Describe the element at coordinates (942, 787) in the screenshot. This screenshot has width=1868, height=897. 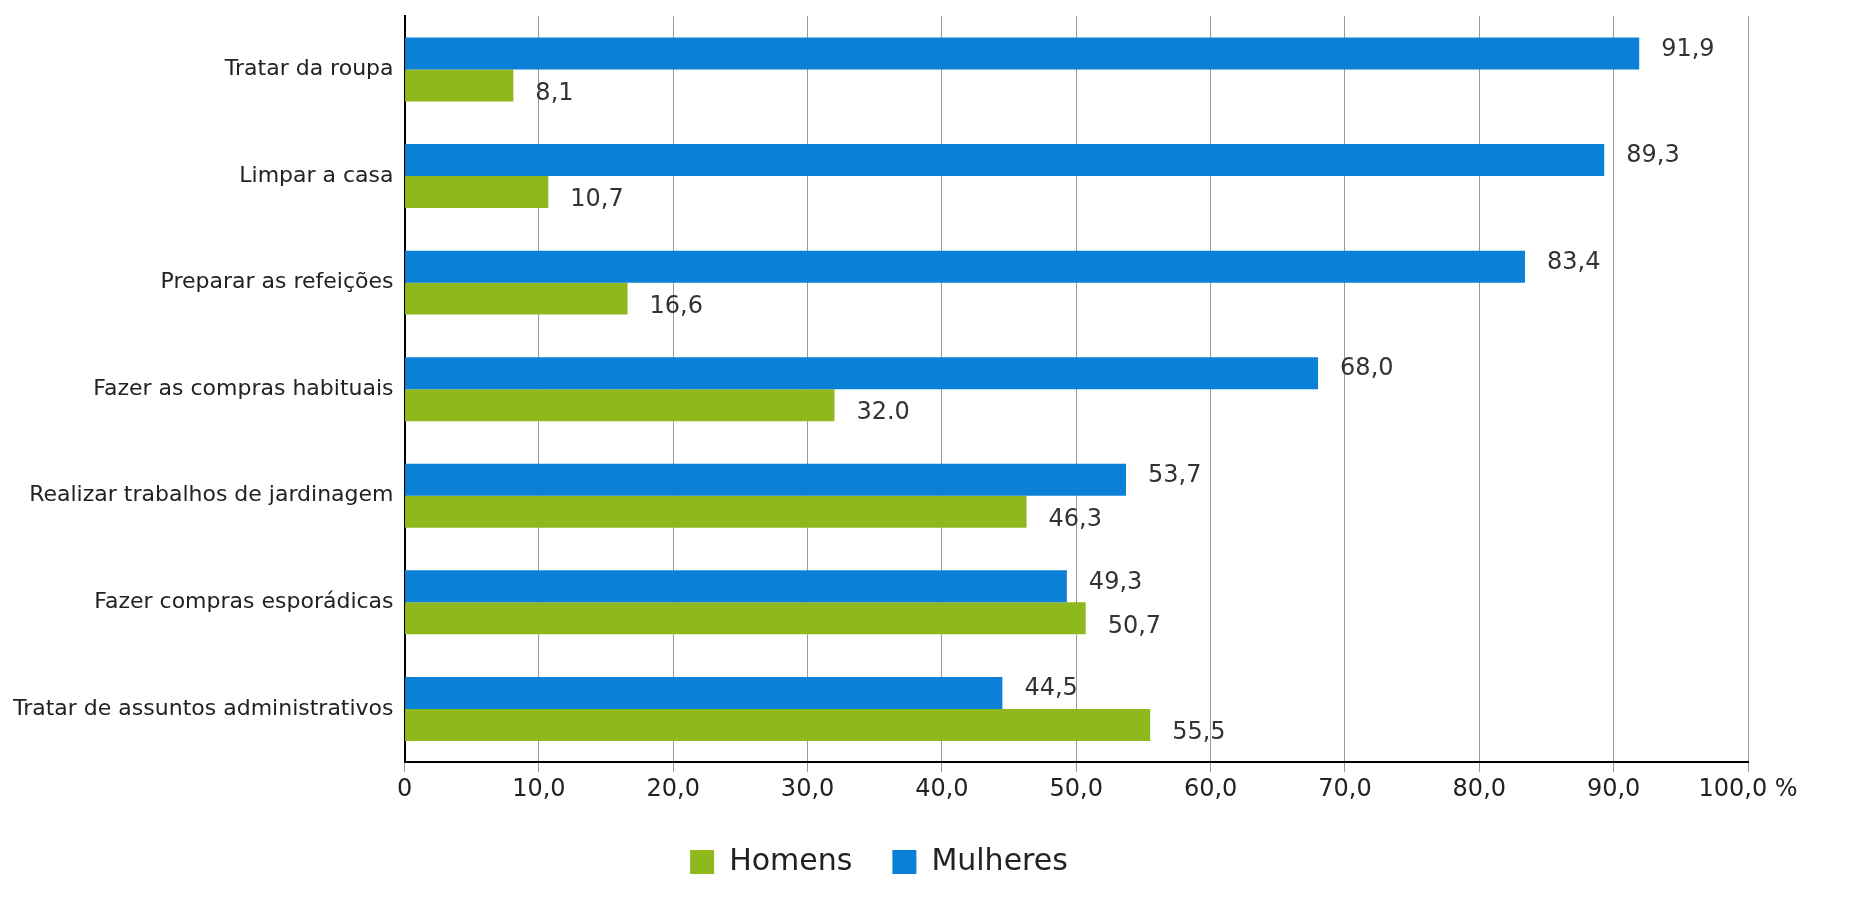
I see `x-tick-label: 40,0` at that location.